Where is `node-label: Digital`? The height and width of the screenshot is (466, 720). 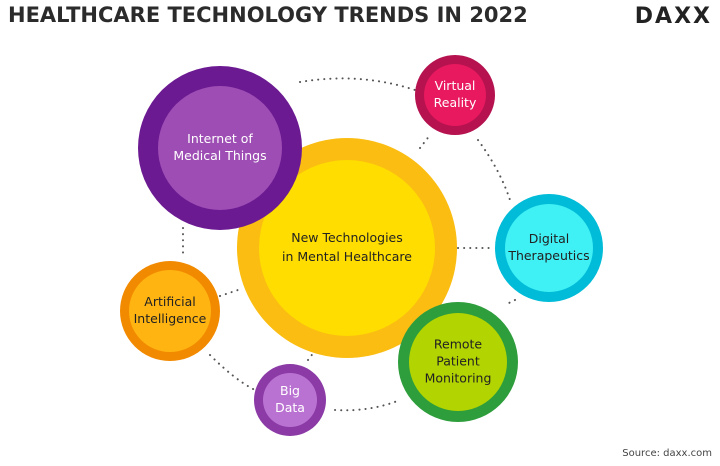
node-label: Digital is located at coordinates (549, 238).